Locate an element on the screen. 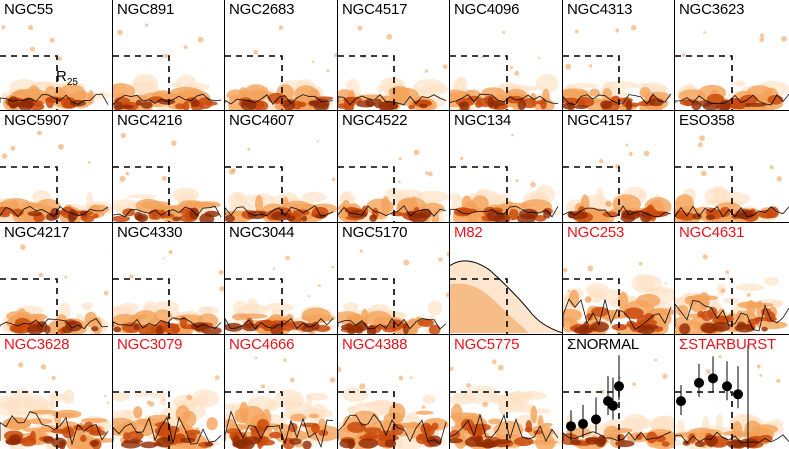 Image resolution: width=789 pixels, height=449 pixels. panel-label: NGC4217 is located at coordinates (37, 232).